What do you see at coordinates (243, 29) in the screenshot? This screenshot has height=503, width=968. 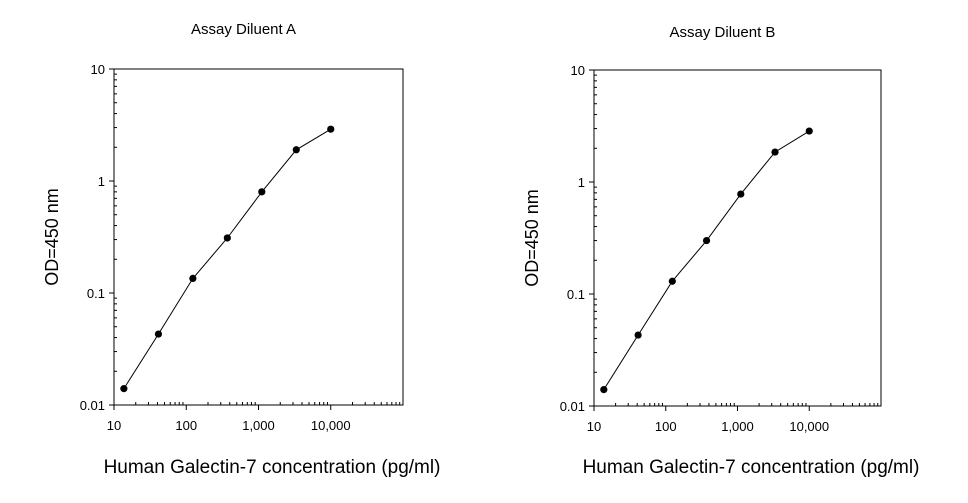 I see `chart-title: Assay Diluent A` at bounding box center [243, 29].